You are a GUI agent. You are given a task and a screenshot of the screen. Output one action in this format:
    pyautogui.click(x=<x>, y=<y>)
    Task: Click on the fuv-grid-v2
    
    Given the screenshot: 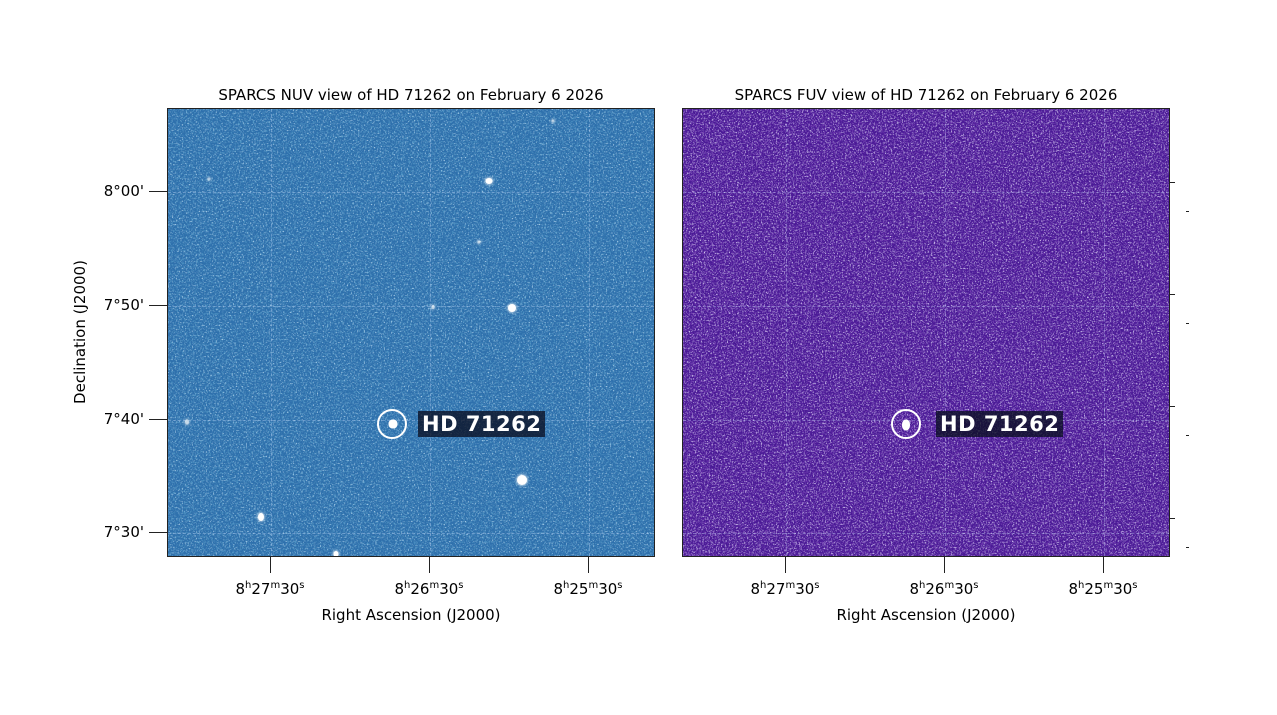 What is the action you would take?
    pyautogui.click(x=945, y=332)
    